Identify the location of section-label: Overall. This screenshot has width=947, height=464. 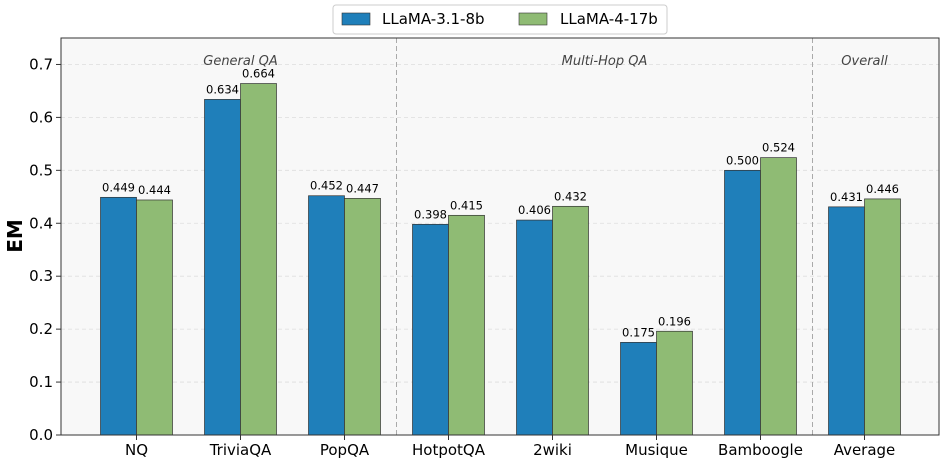
(864, 61).